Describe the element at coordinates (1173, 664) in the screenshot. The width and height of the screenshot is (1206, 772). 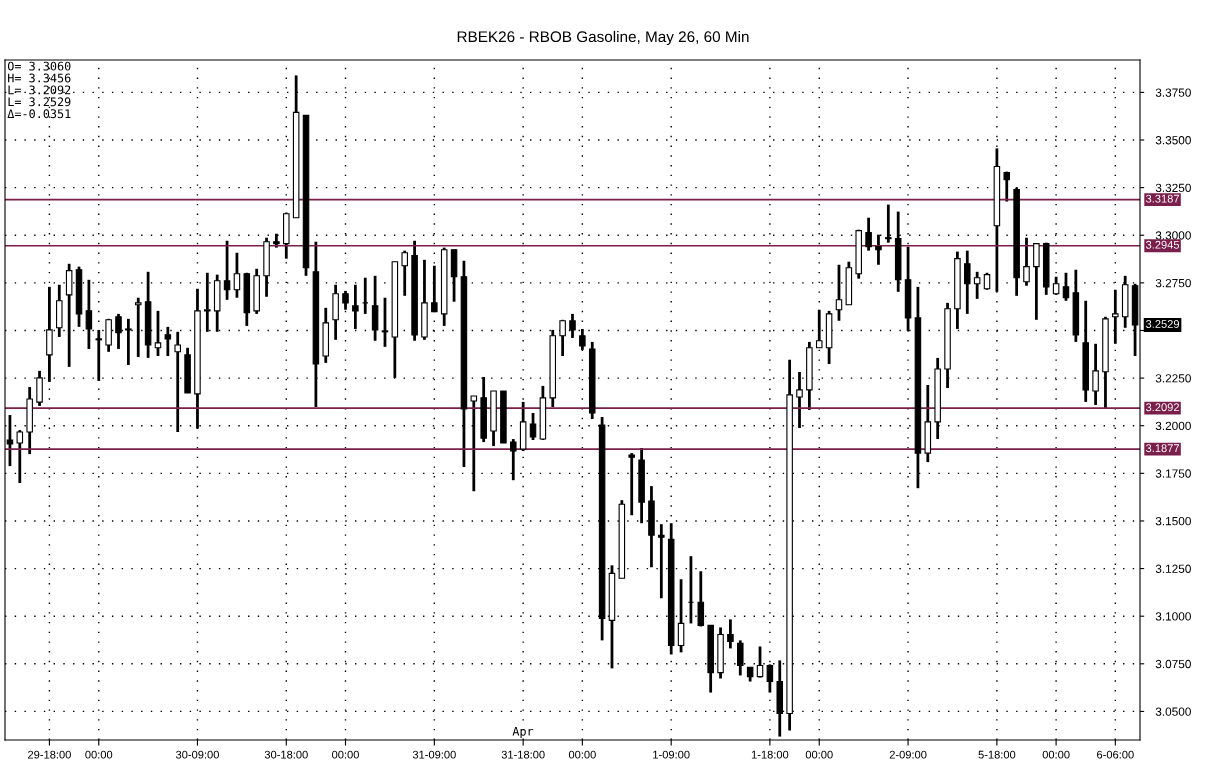
I see `y-tick-label: 3.0750` at that location.